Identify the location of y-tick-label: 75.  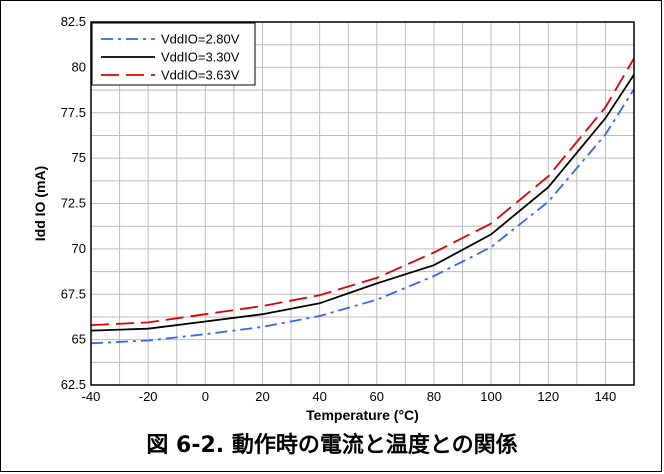
(79, 157).